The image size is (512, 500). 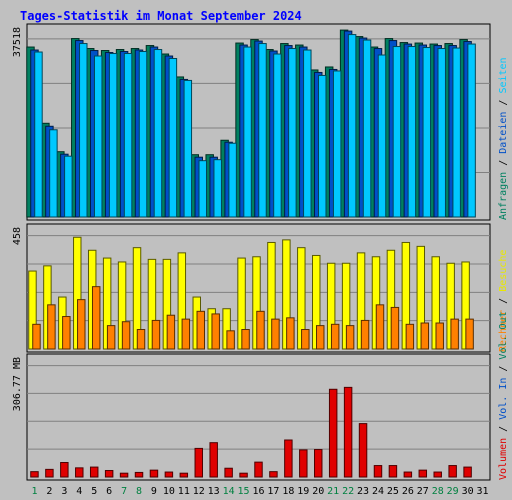 I want to click on legend-entry: Besuche, so click(x=503, y=271).